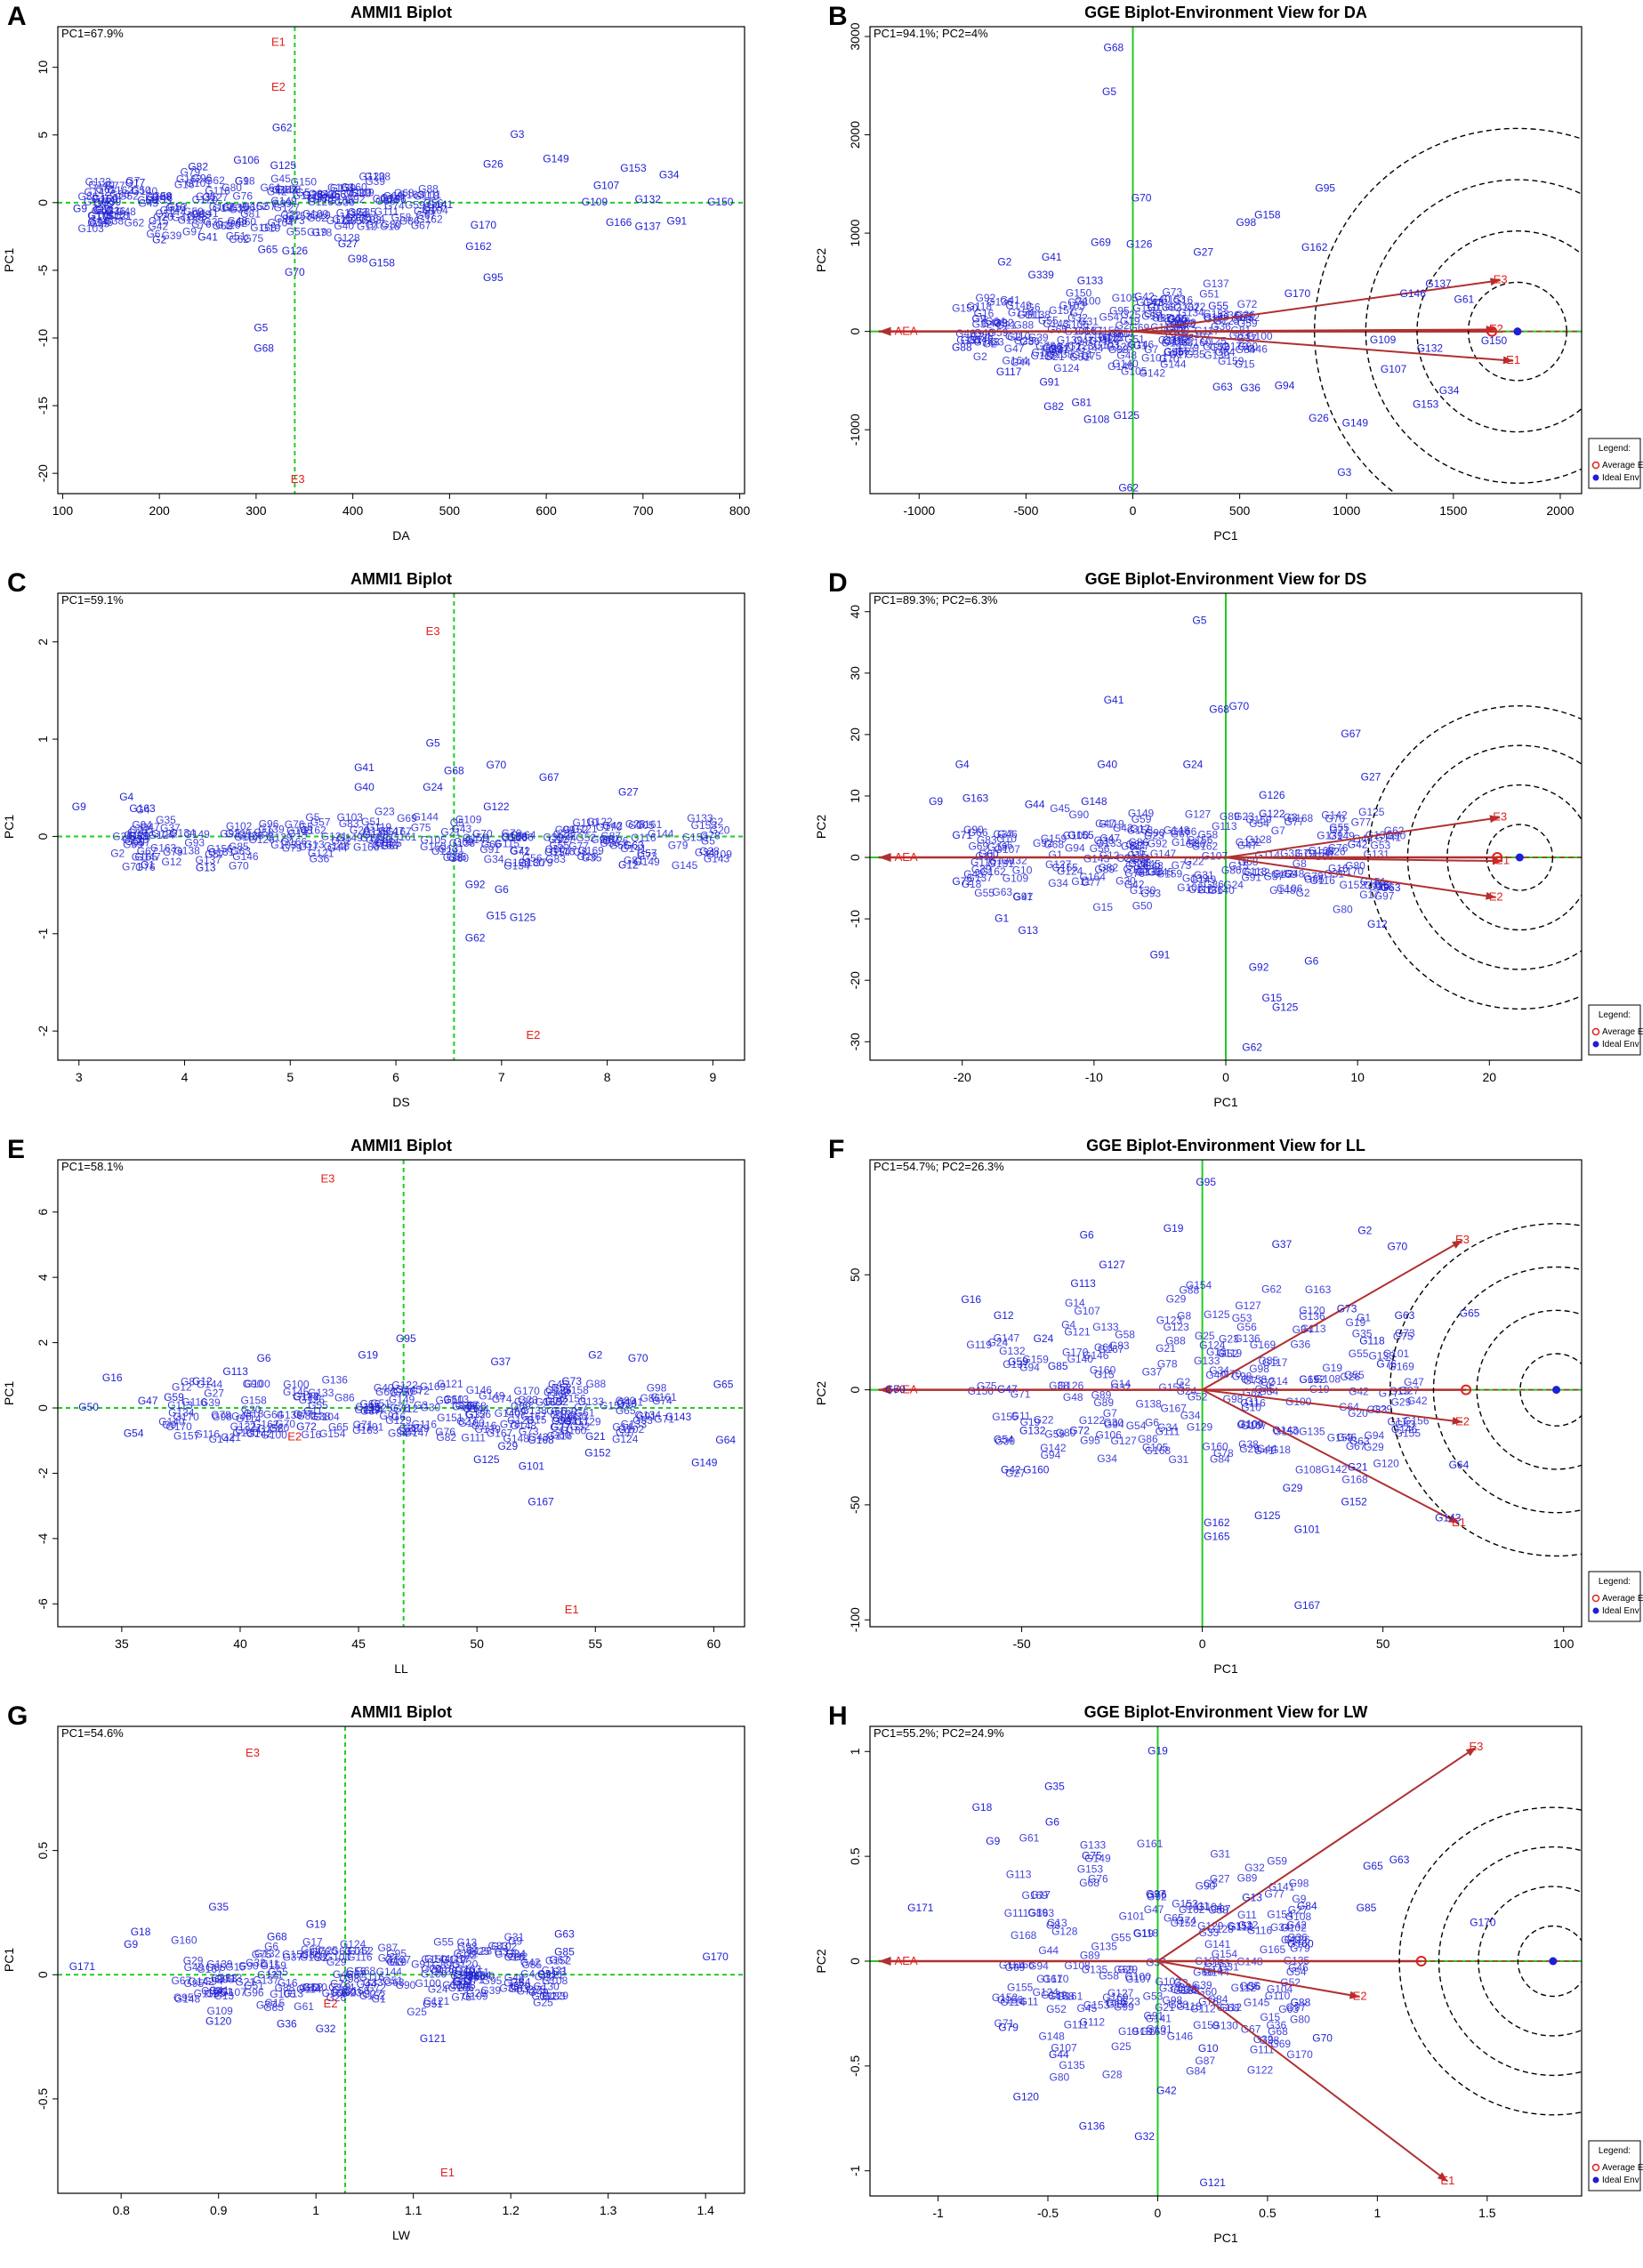  I want to click on genotype-label-bg: G19, so click(1143, 1933).